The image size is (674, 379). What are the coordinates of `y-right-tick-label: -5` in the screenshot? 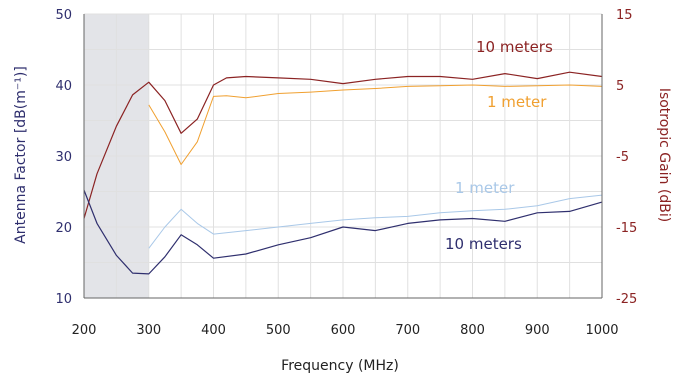 It's located at (622, 157).